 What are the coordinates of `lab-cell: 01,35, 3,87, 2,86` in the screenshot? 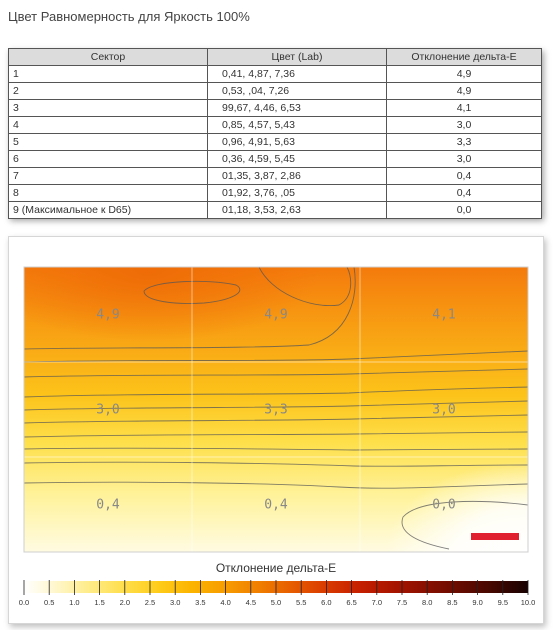 It's located at (297, 176).